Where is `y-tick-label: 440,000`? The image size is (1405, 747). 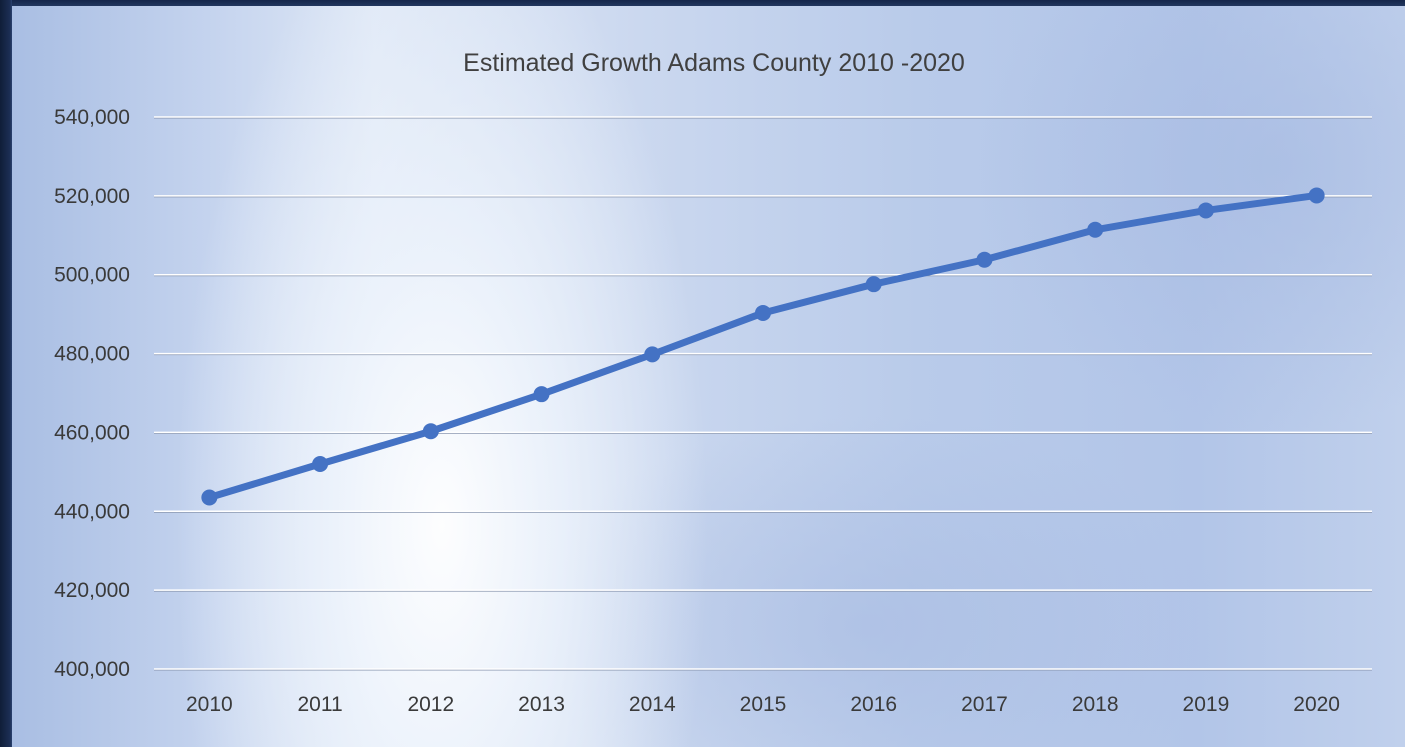
y-tick-label: 440,000 is located at coordinates (92, 511).